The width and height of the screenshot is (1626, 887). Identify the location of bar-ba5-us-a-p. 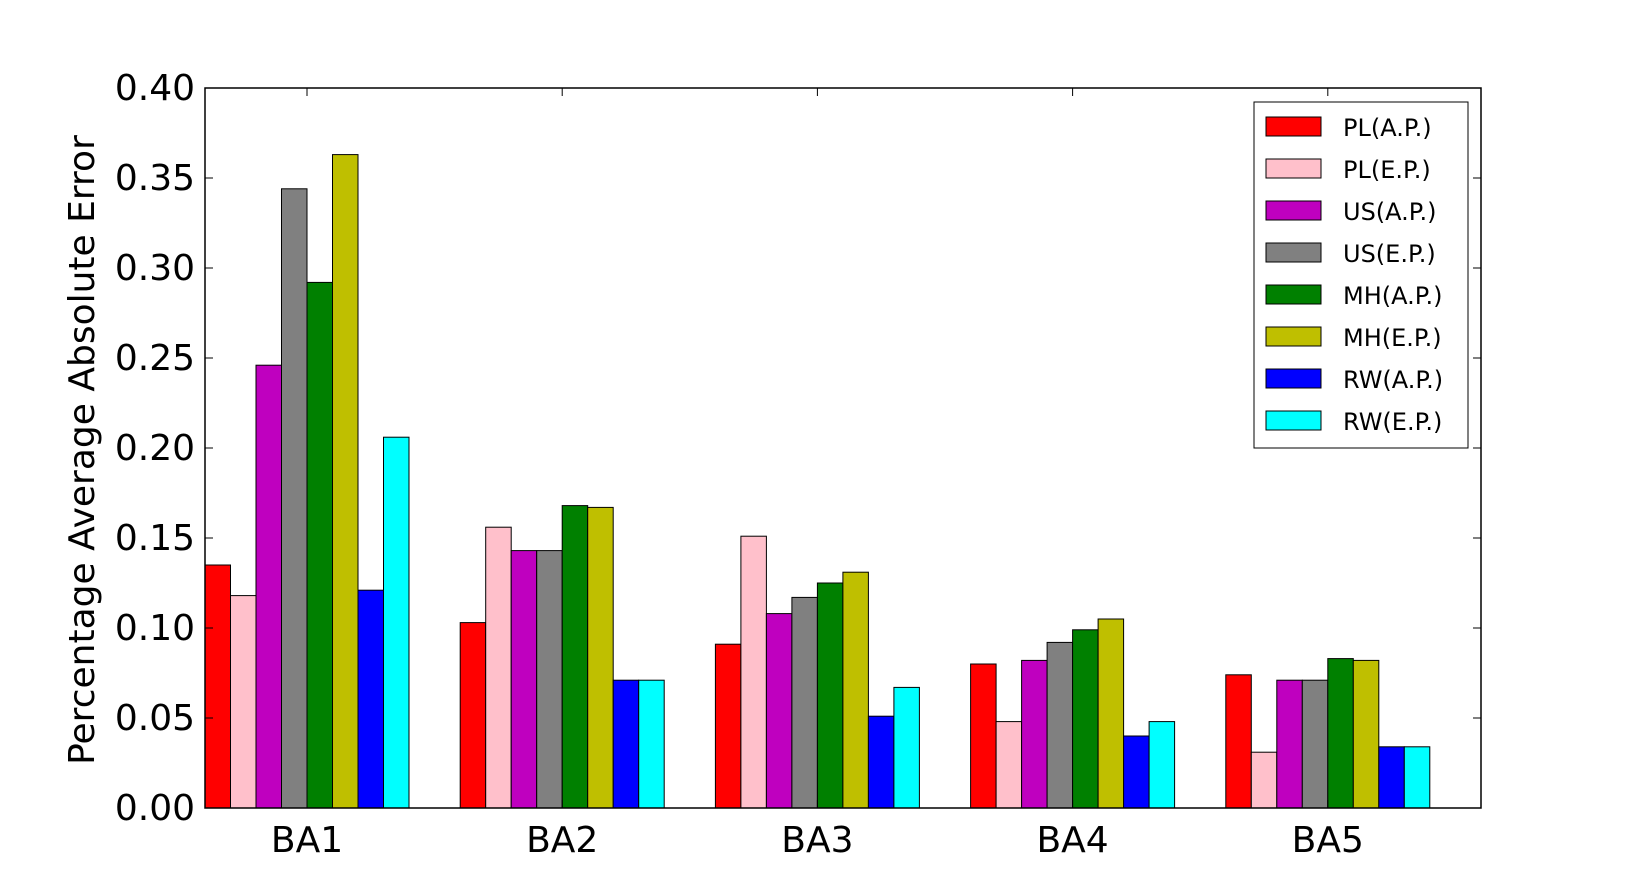
(1289, 744).